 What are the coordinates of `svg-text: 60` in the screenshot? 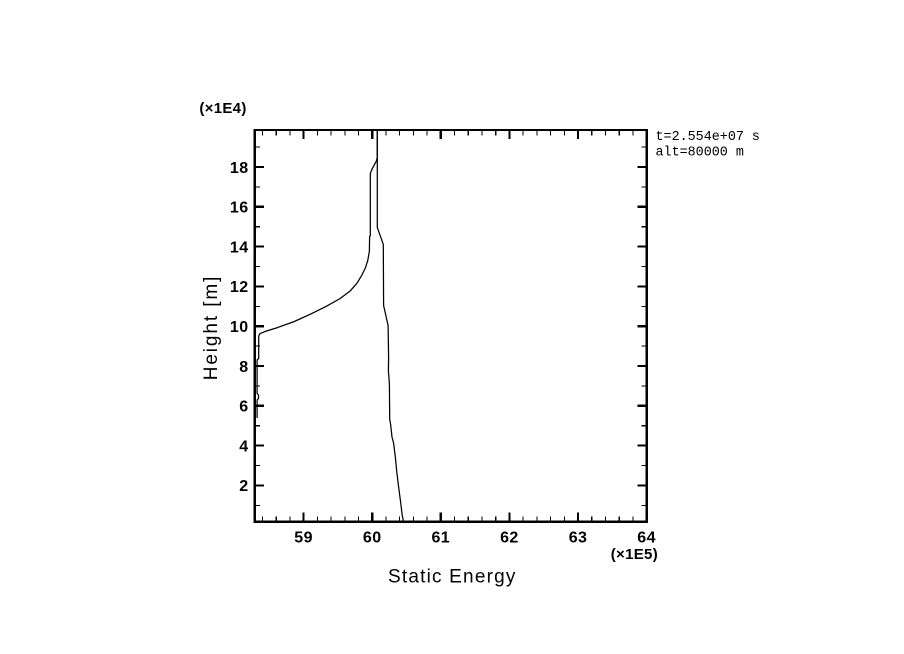 It's located at (372, 538).